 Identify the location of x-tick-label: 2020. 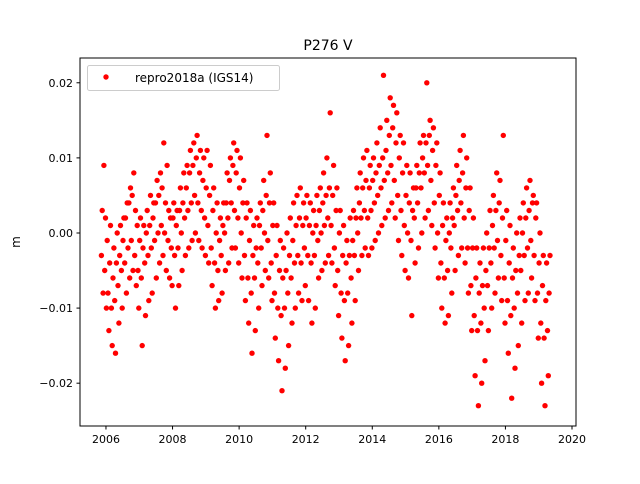
(572, 439).